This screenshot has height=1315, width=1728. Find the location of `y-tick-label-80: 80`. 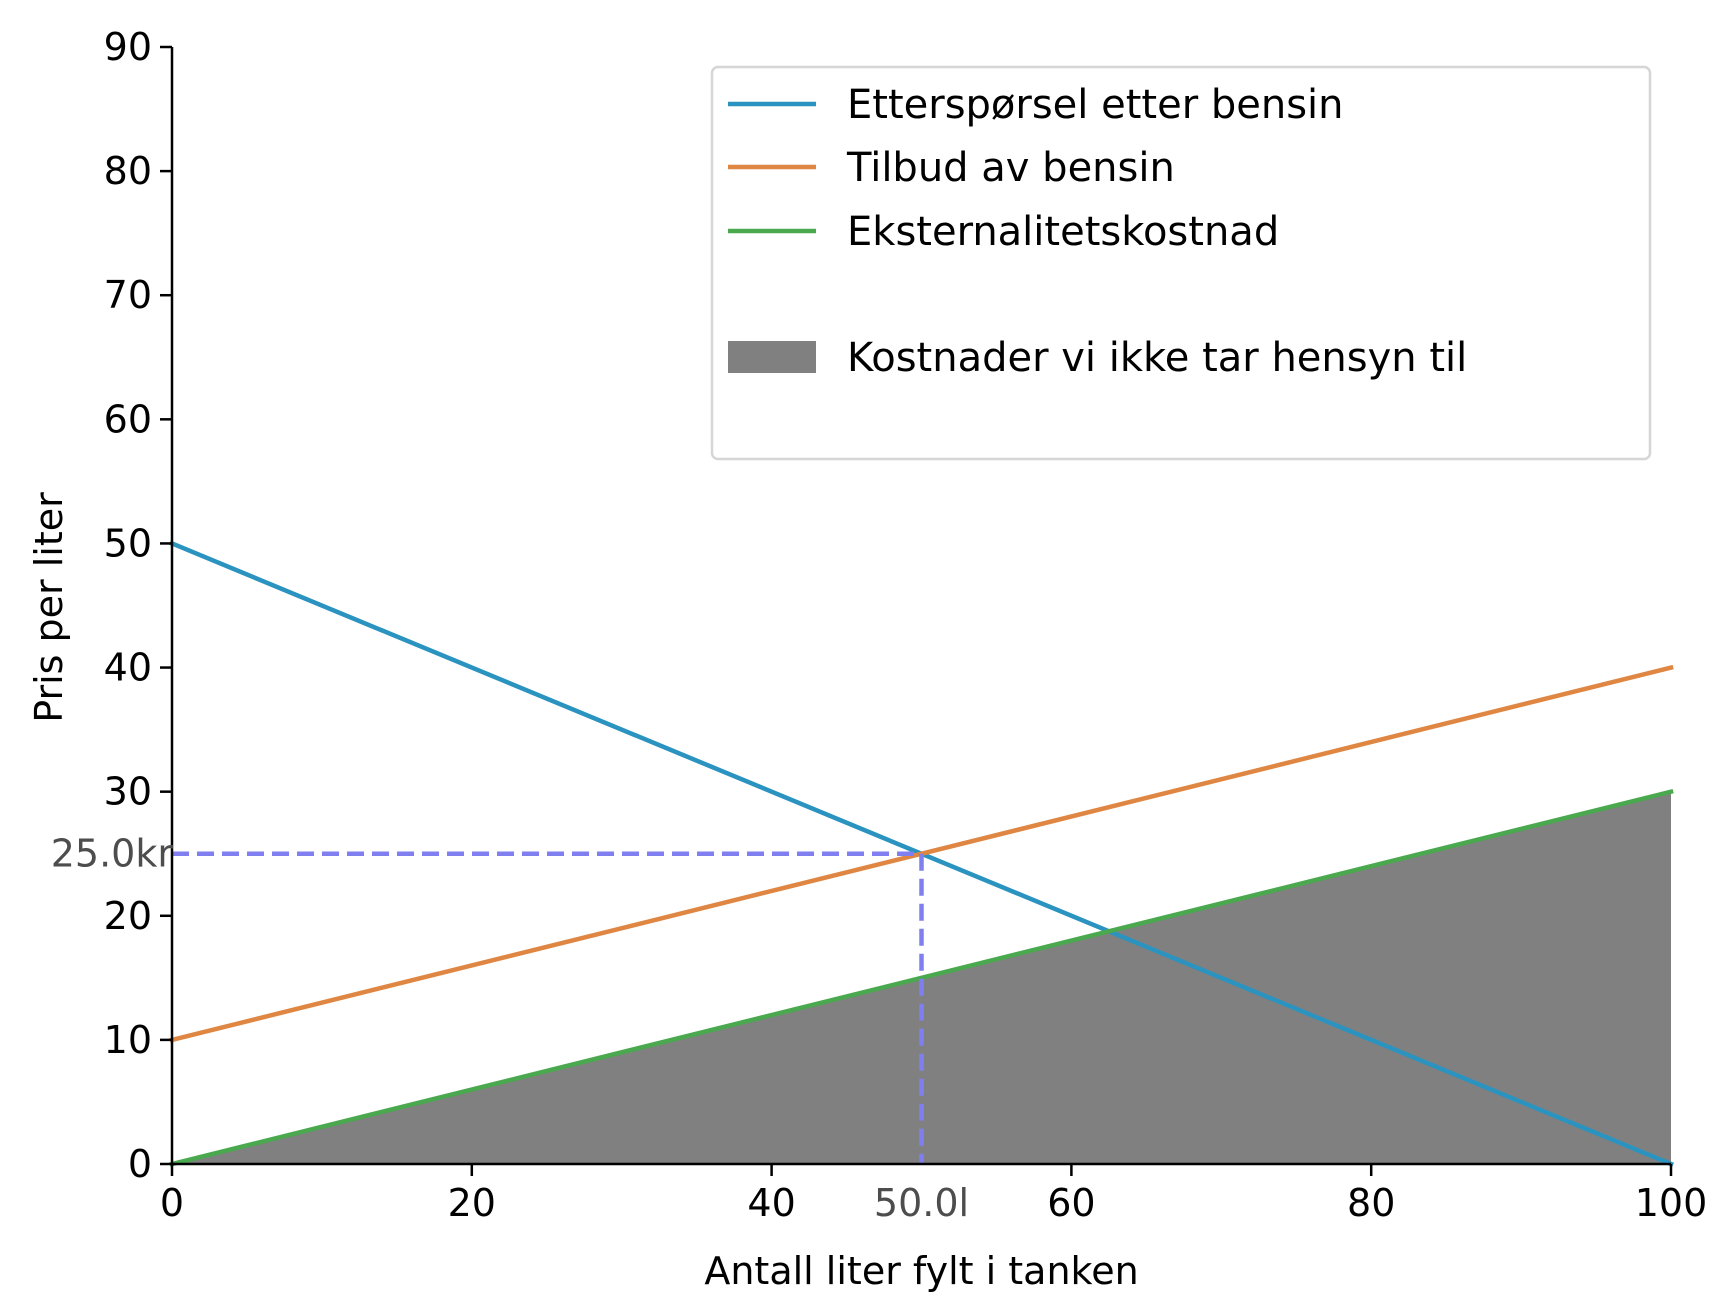

y-tick-label-80: 80 is located at coordinates (128, 171).